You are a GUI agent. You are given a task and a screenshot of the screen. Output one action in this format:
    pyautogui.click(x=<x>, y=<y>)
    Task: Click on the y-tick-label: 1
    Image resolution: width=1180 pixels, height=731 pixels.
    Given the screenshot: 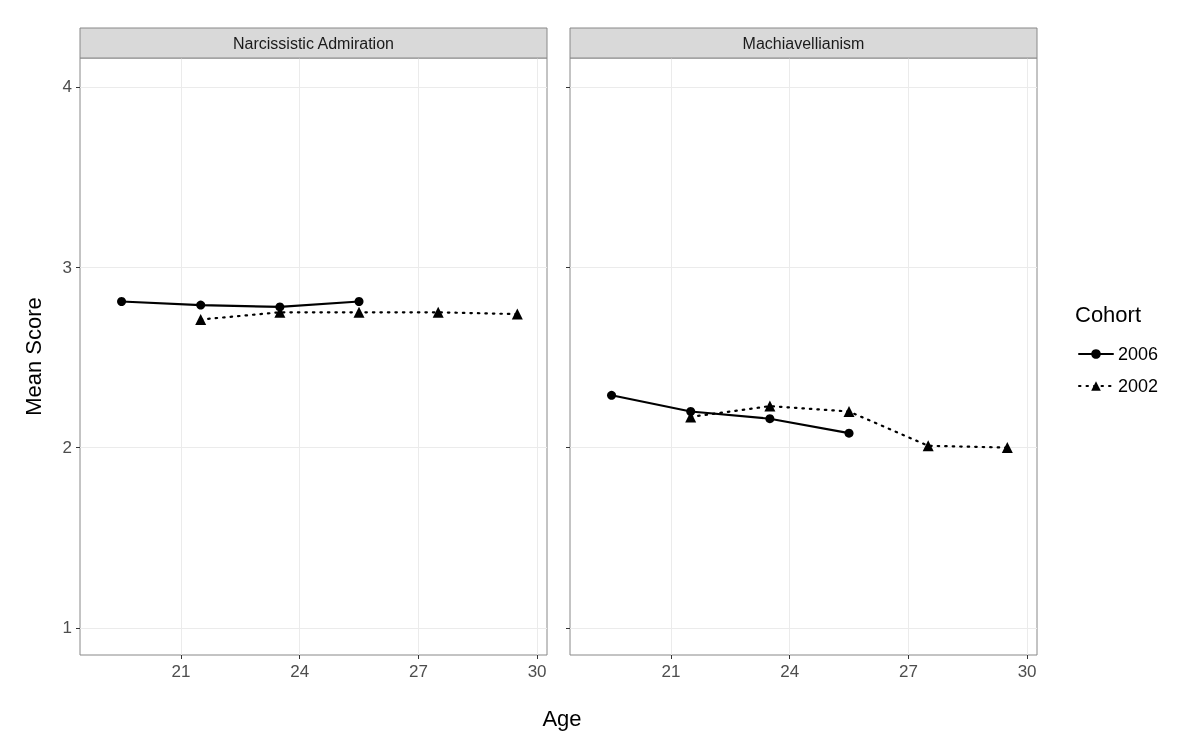 What is the action you would take?
    pyautogui.click(x=67, y=628)
    